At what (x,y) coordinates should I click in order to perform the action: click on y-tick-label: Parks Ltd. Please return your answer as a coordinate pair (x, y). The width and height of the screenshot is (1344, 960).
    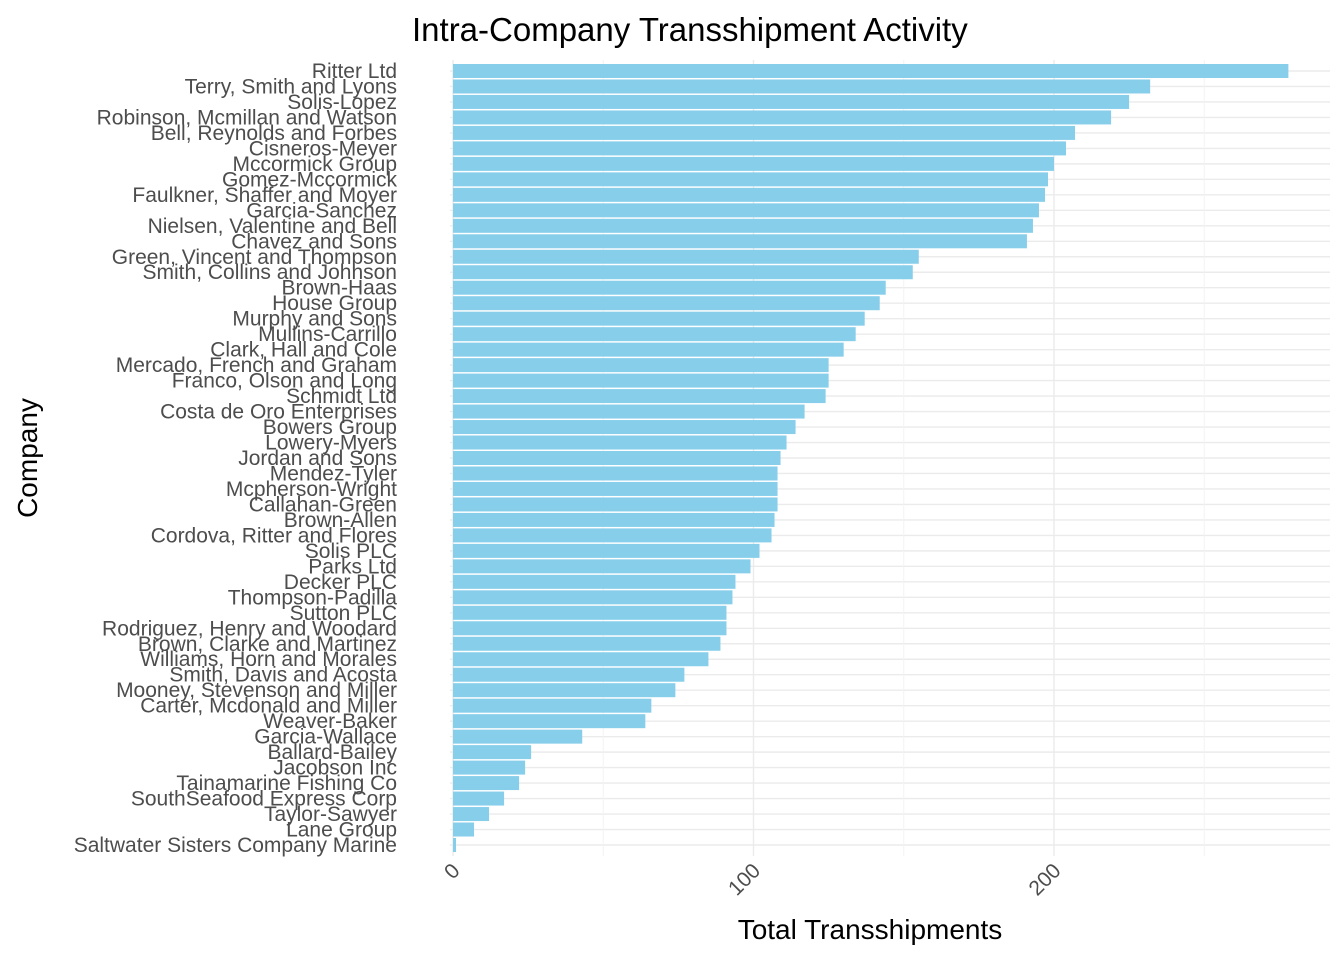
    Looking at the image, I should click on (352, 566).